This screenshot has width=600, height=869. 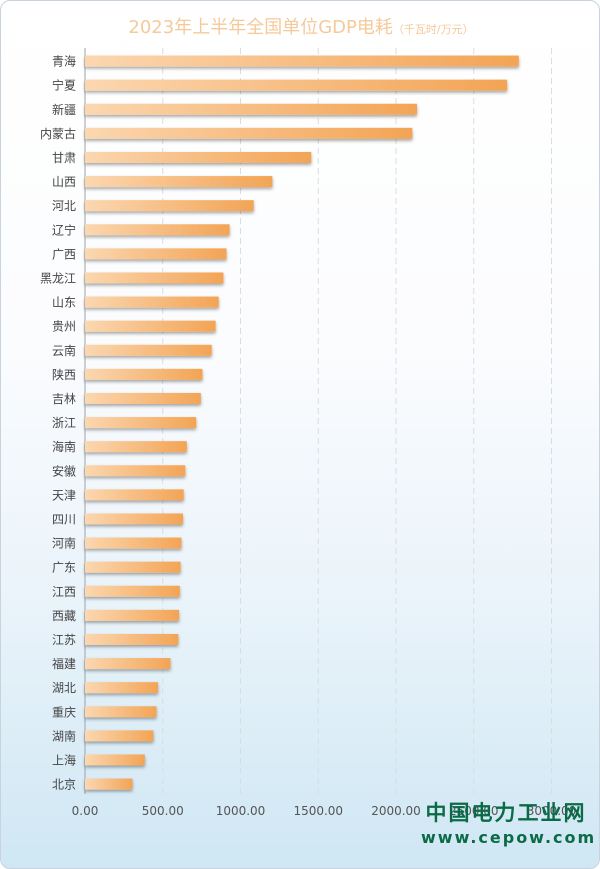 What do you see at coordinates (64, 350) in the screenshot?
I see `y-tick-label: 云南` at bounding box center [64, 350].